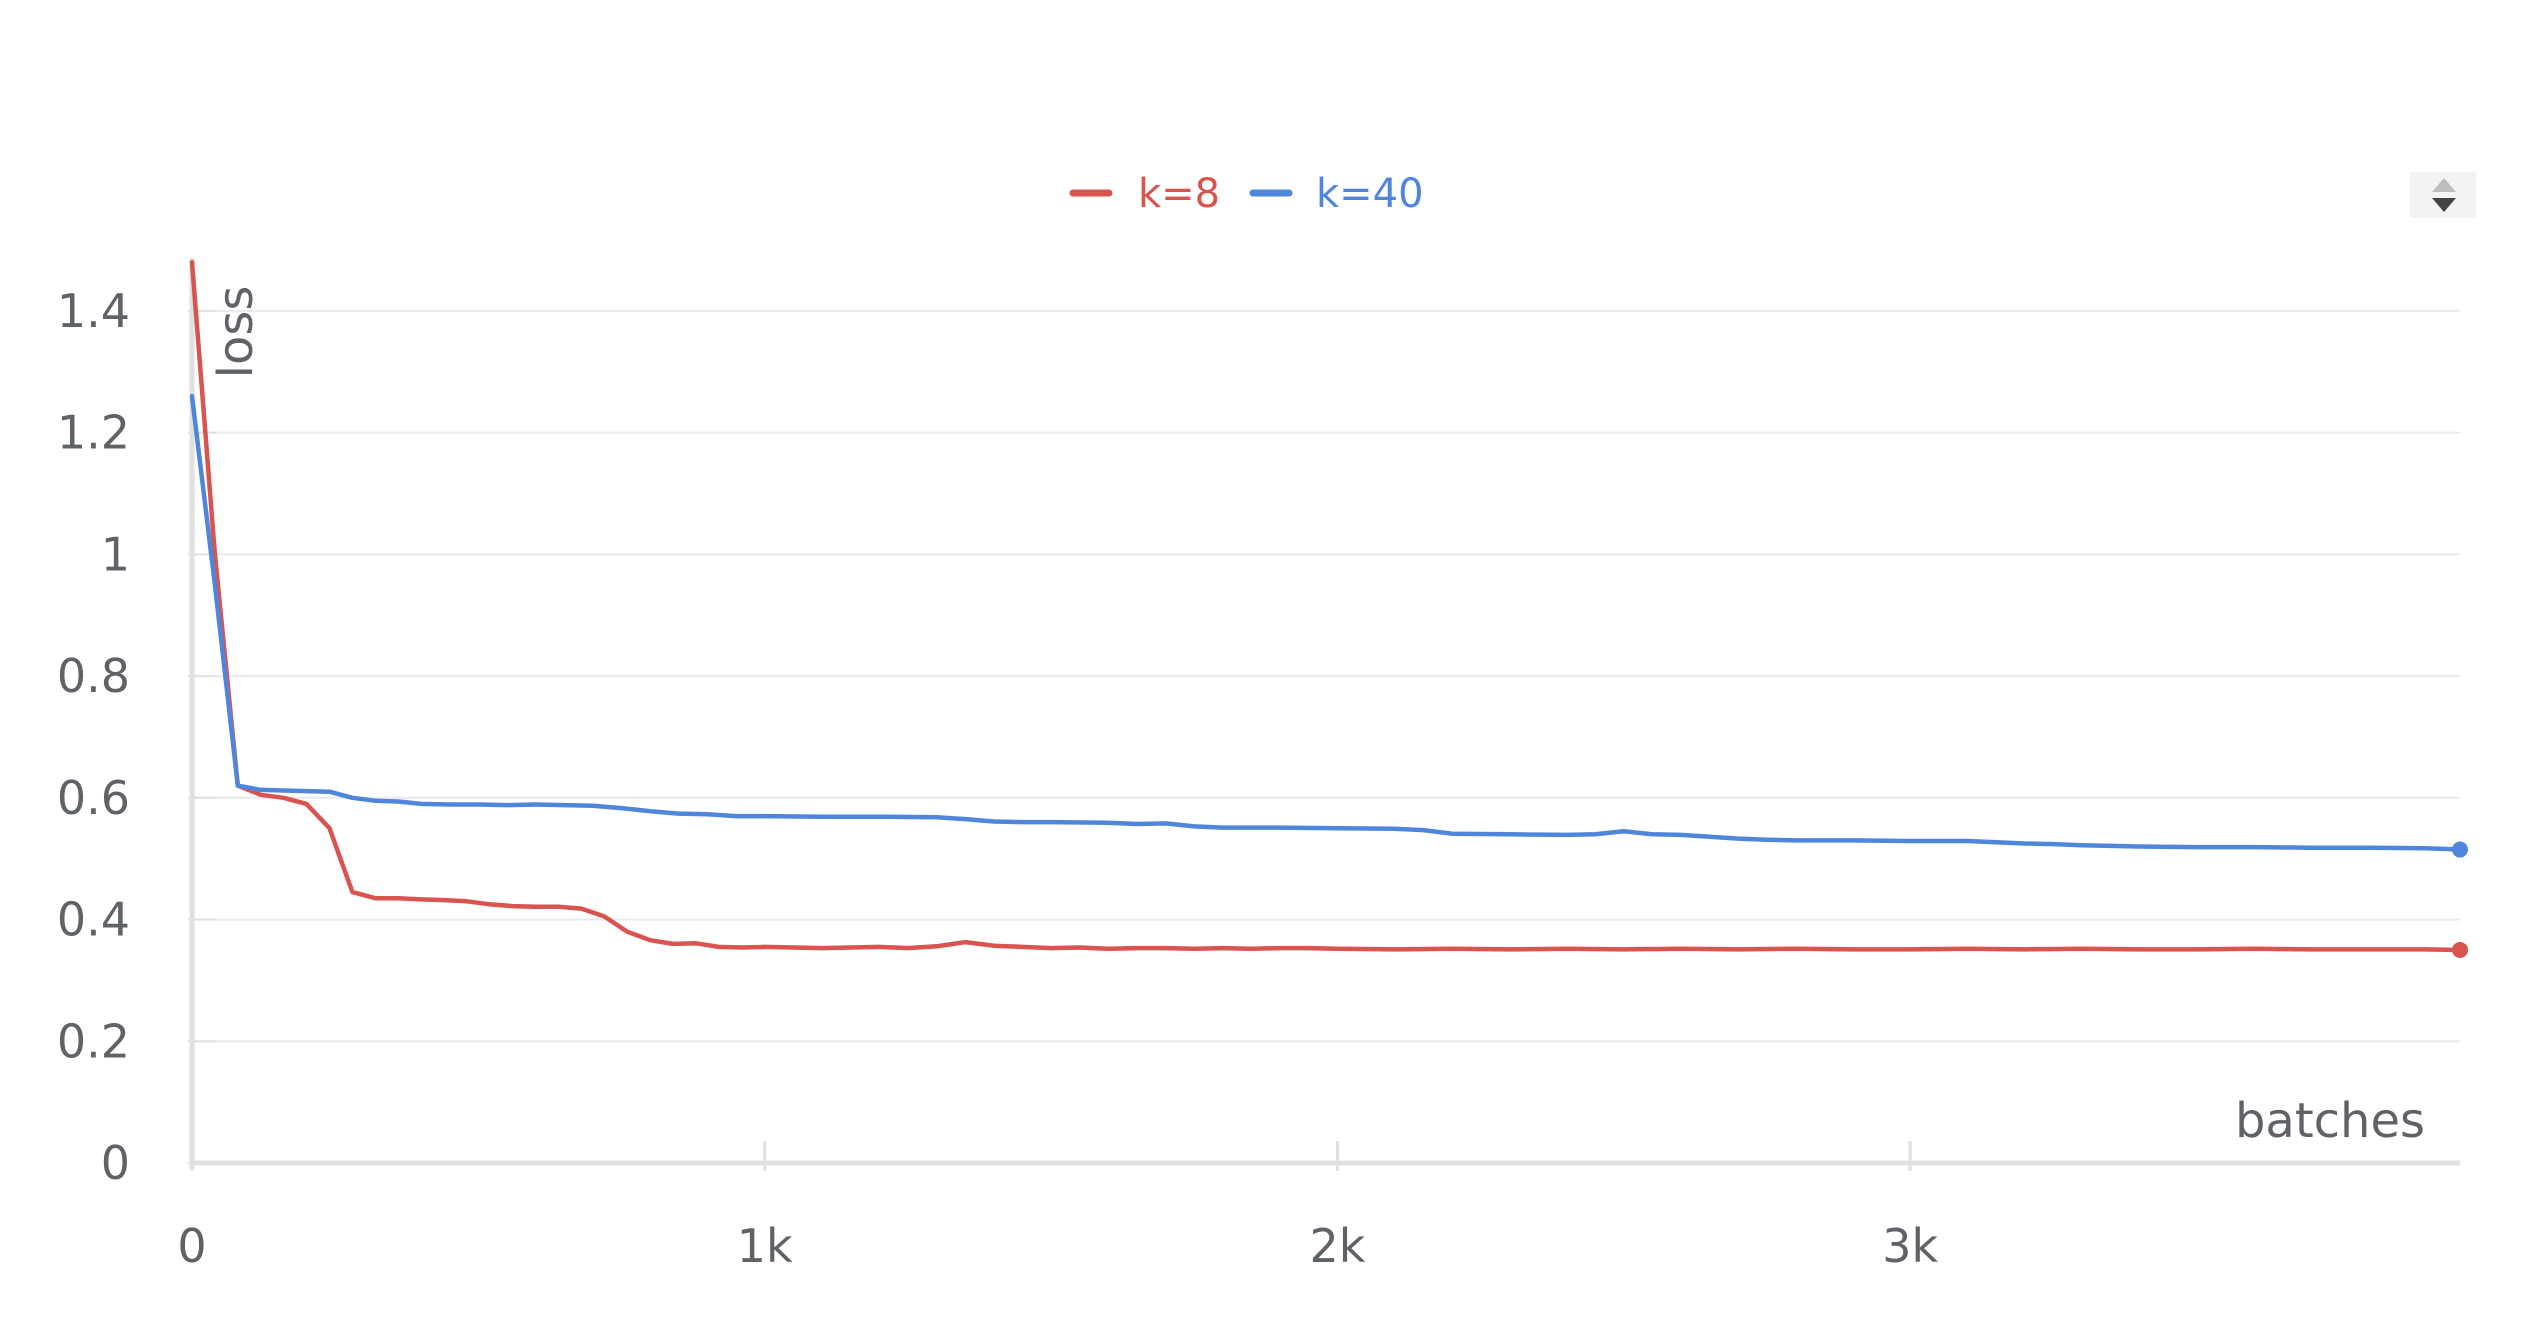 Image resolution: width=2528 pixels, height=1328 pixels. I want to click on legend-item: k=8, so click(1144, 194).